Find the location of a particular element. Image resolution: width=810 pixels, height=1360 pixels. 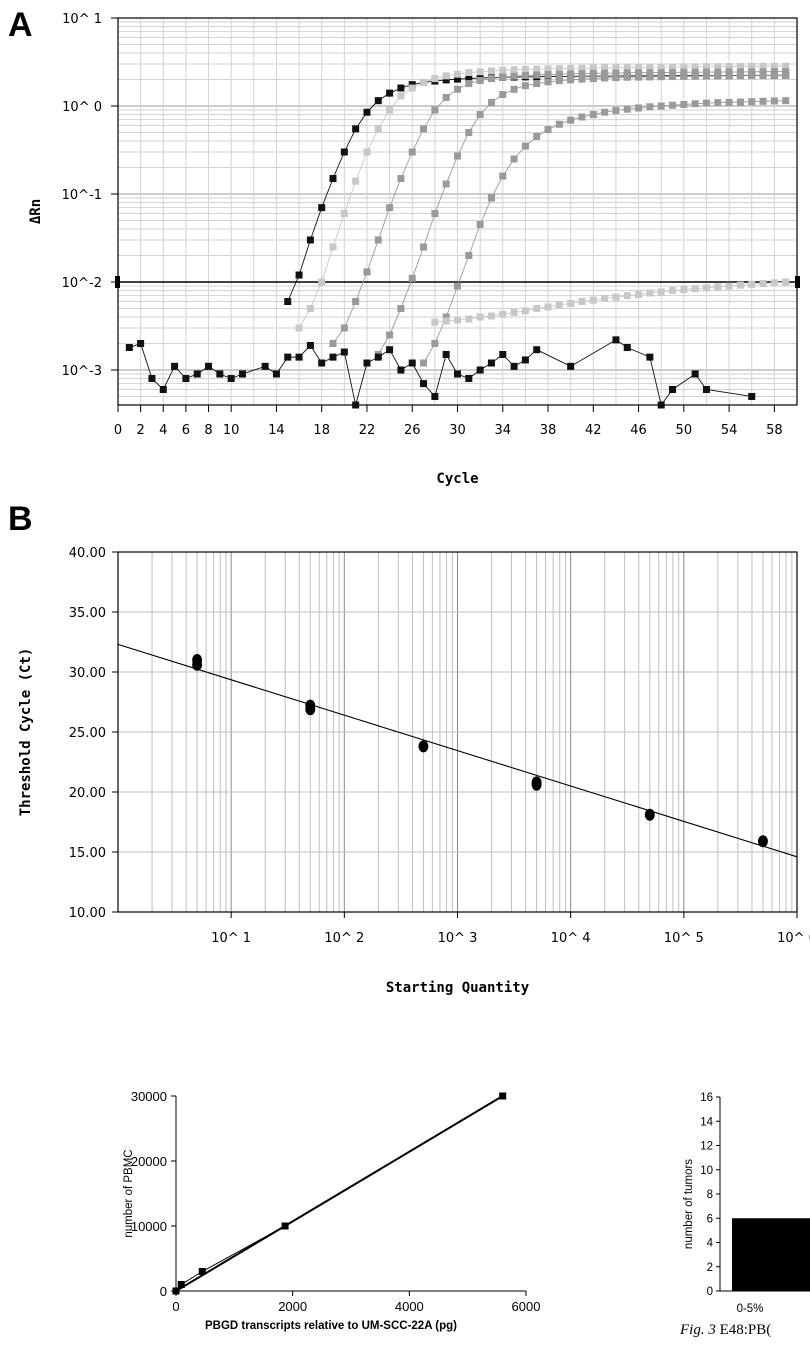

y-tick-label: 16 is located at coordinates (706, 1098).